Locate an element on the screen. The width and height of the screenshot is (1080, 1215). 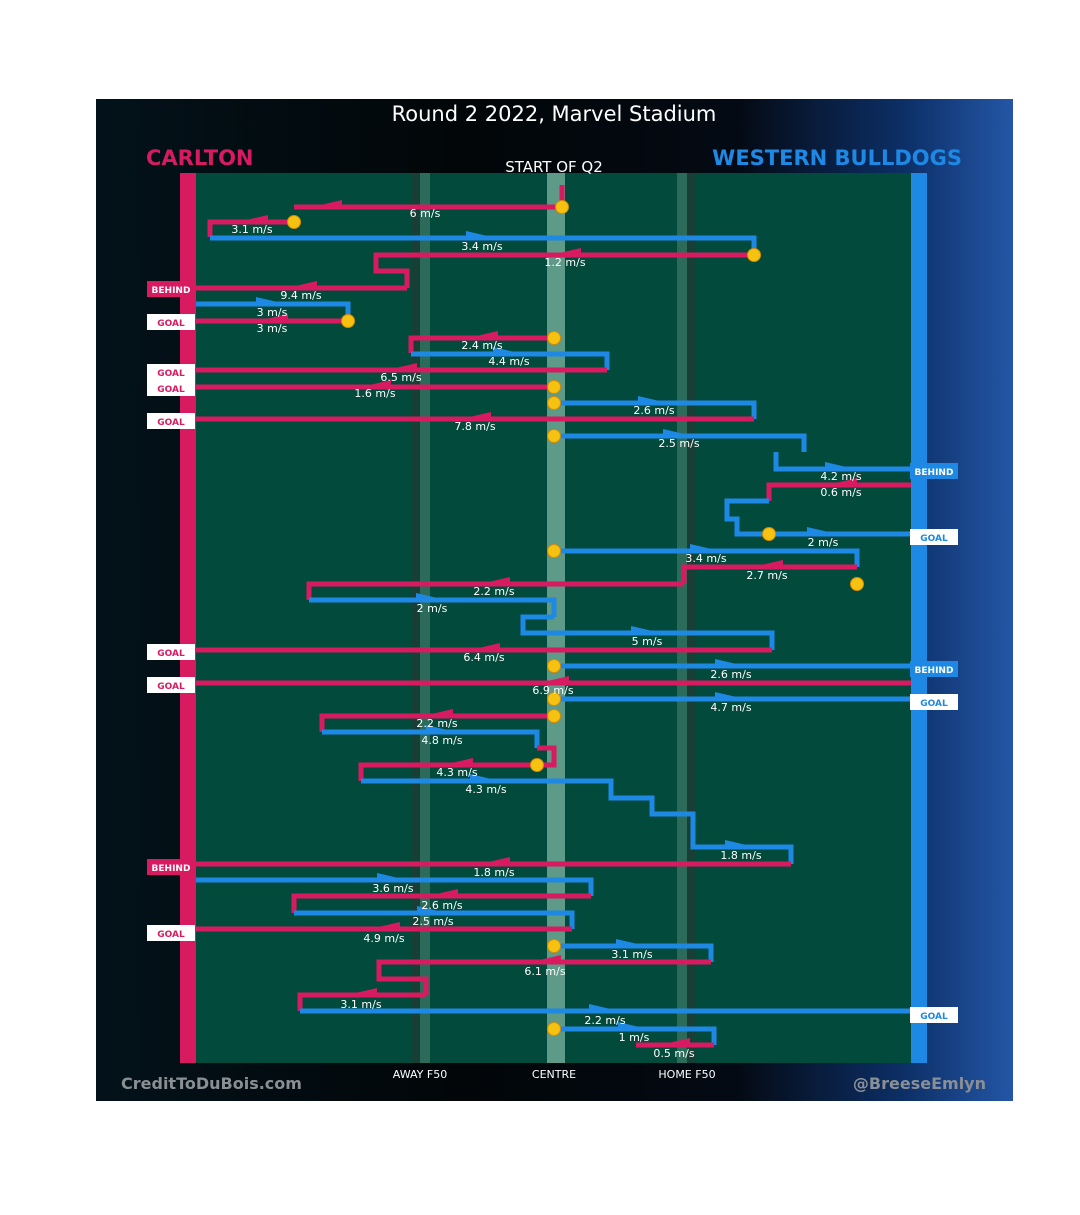
speed-label: 4.4 m/s is located at coordinates (508, 361).